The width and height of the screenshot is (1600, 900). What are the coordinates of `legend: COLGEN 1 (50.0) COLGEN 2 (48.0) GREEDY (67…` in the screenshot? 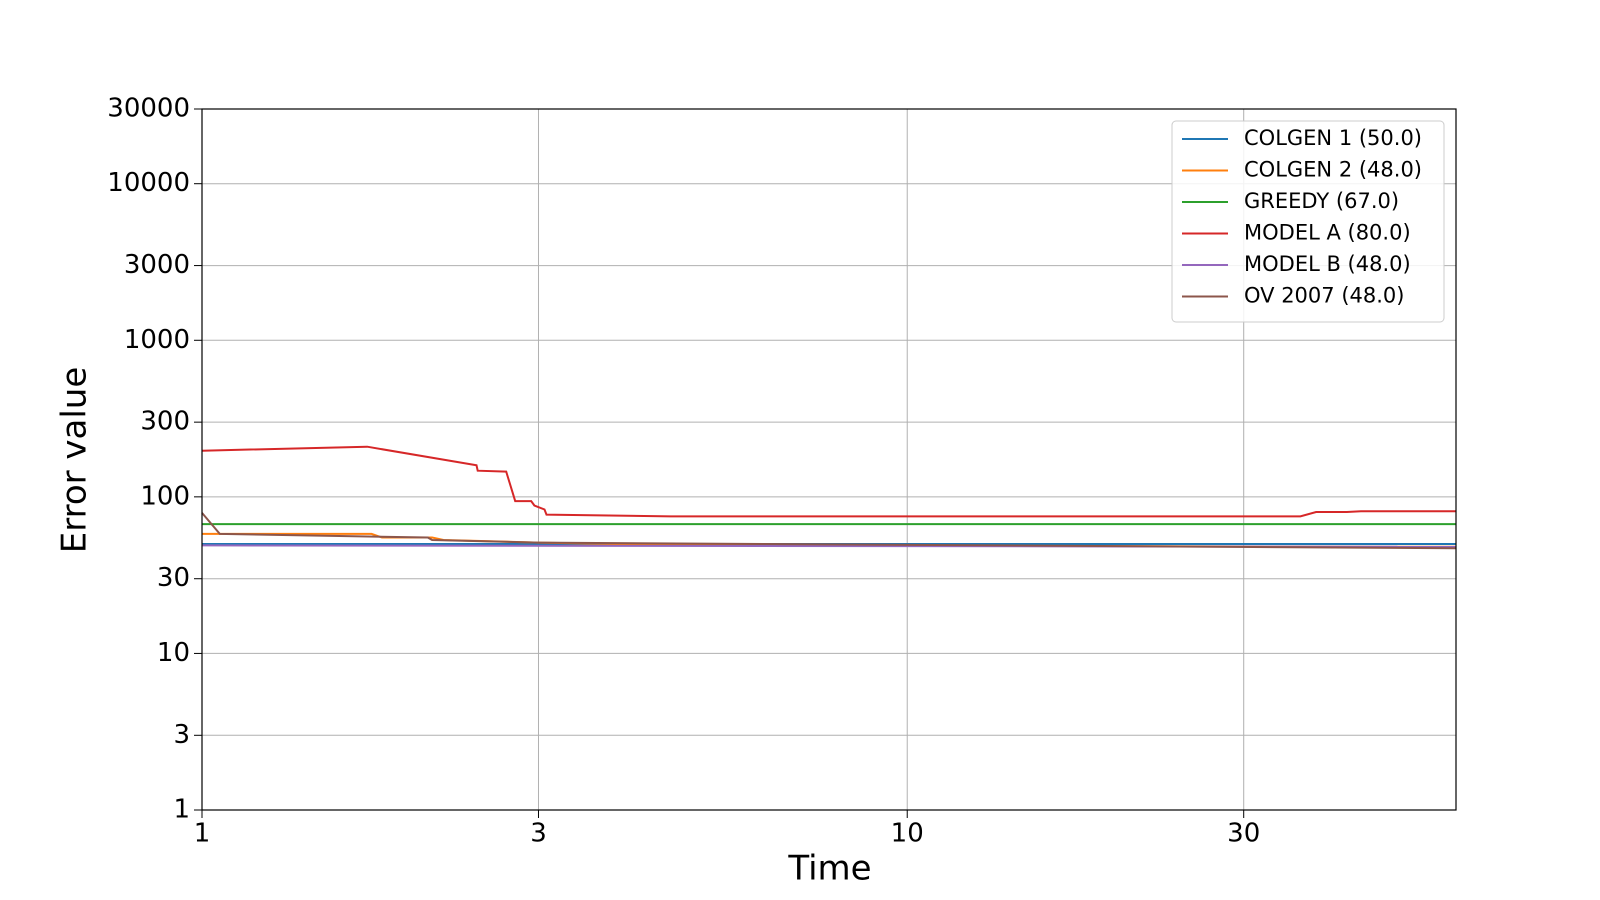 It's located at (1308, 221).